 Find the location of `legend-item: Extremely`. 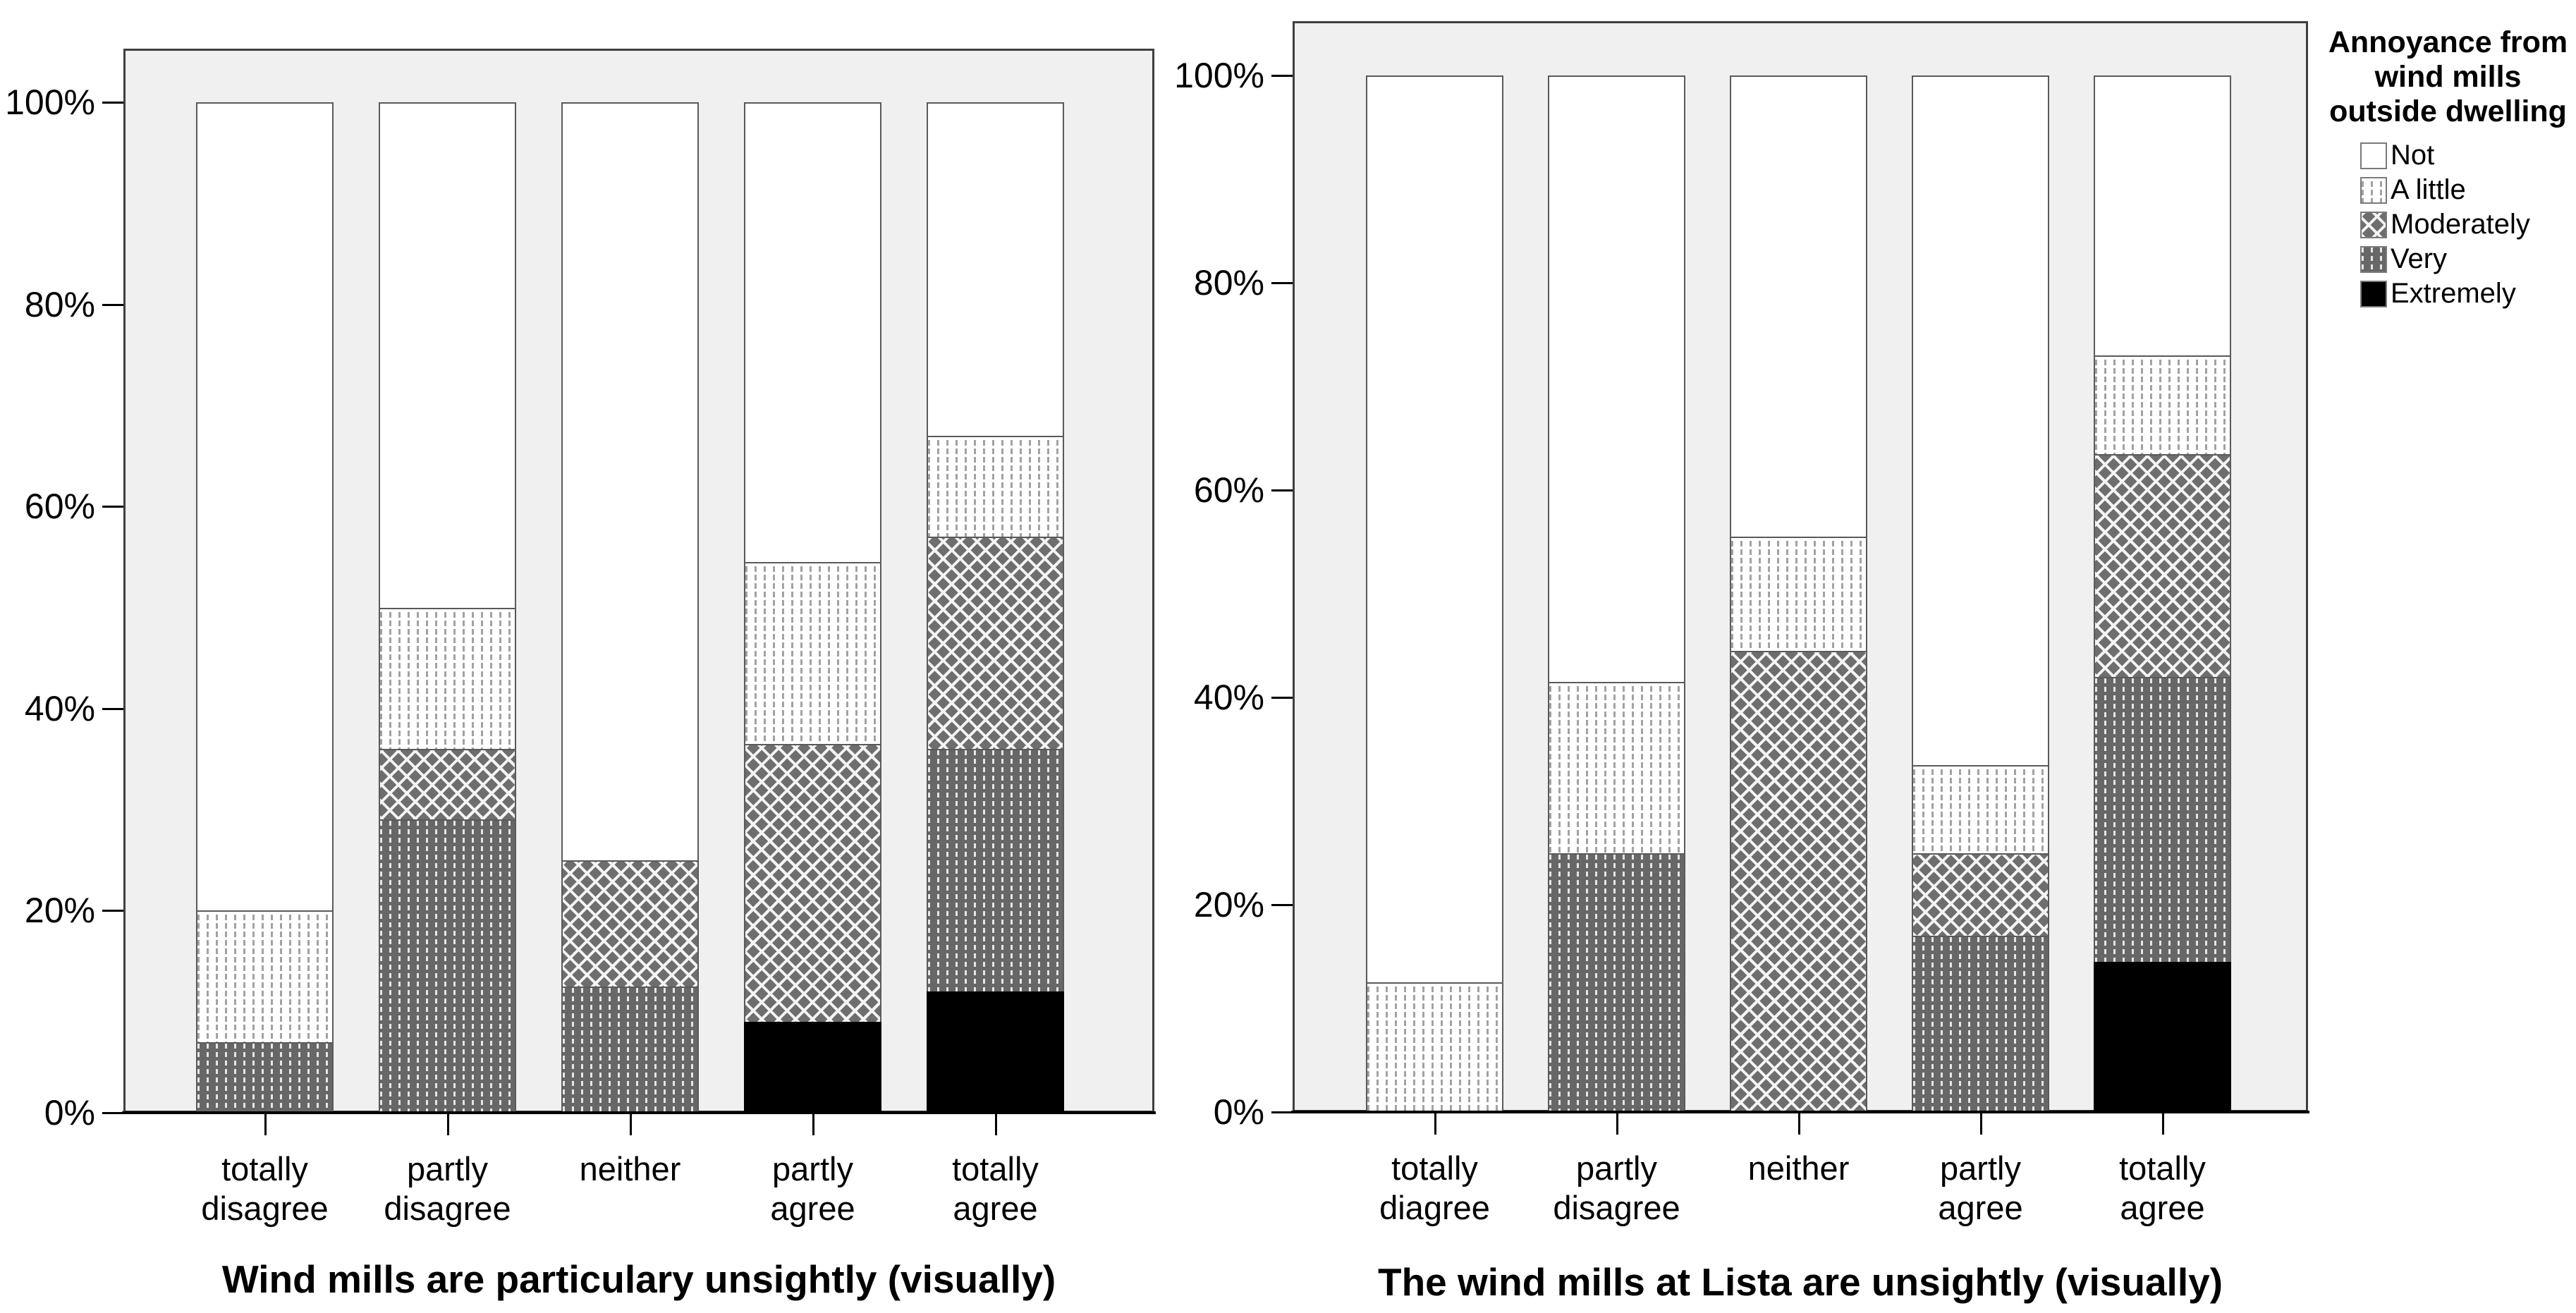

legend-item: Extremely is located at coordinates (2445, 293).